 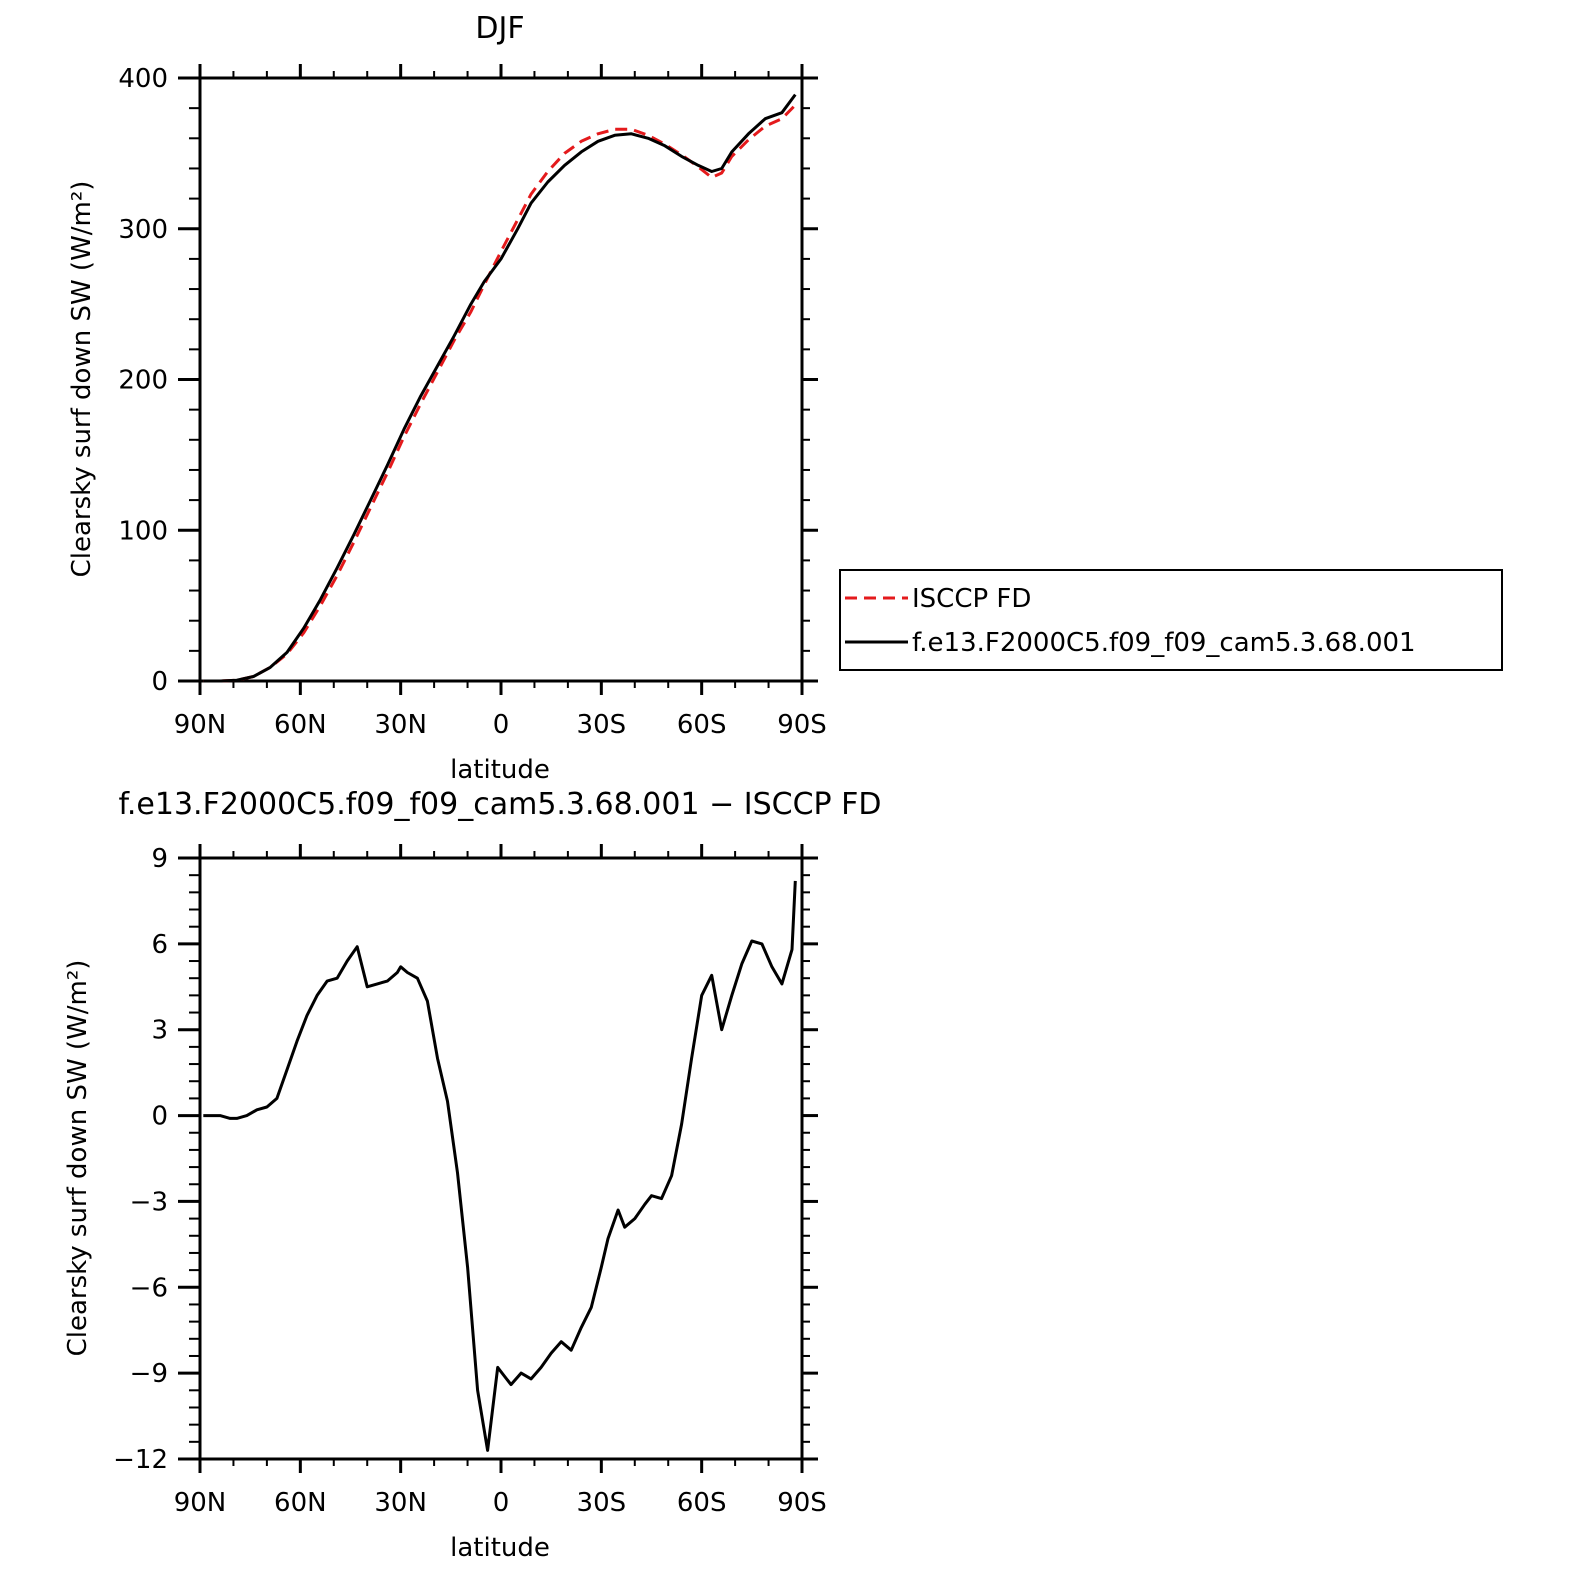 What do you see at coordinates (602, 725) in the screenshot?
I see `top-x-tick-label: 30S` at bounding box center [602, 725].